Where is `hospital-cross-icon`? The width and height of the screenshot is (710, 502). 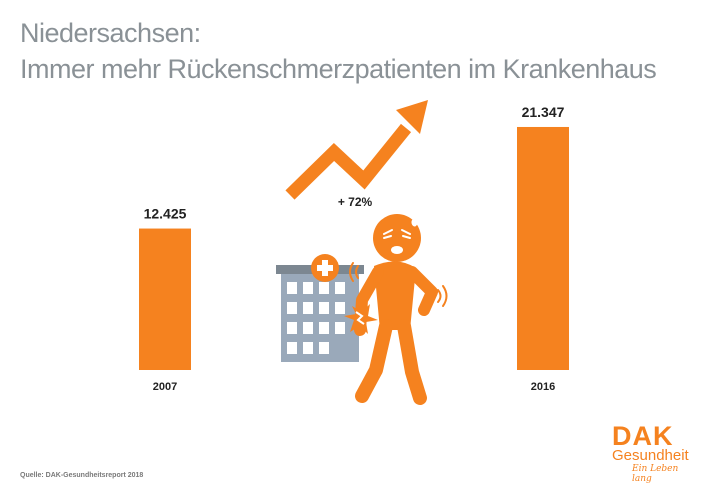
hospital-cross-icon is located at coordinates (325, 268).